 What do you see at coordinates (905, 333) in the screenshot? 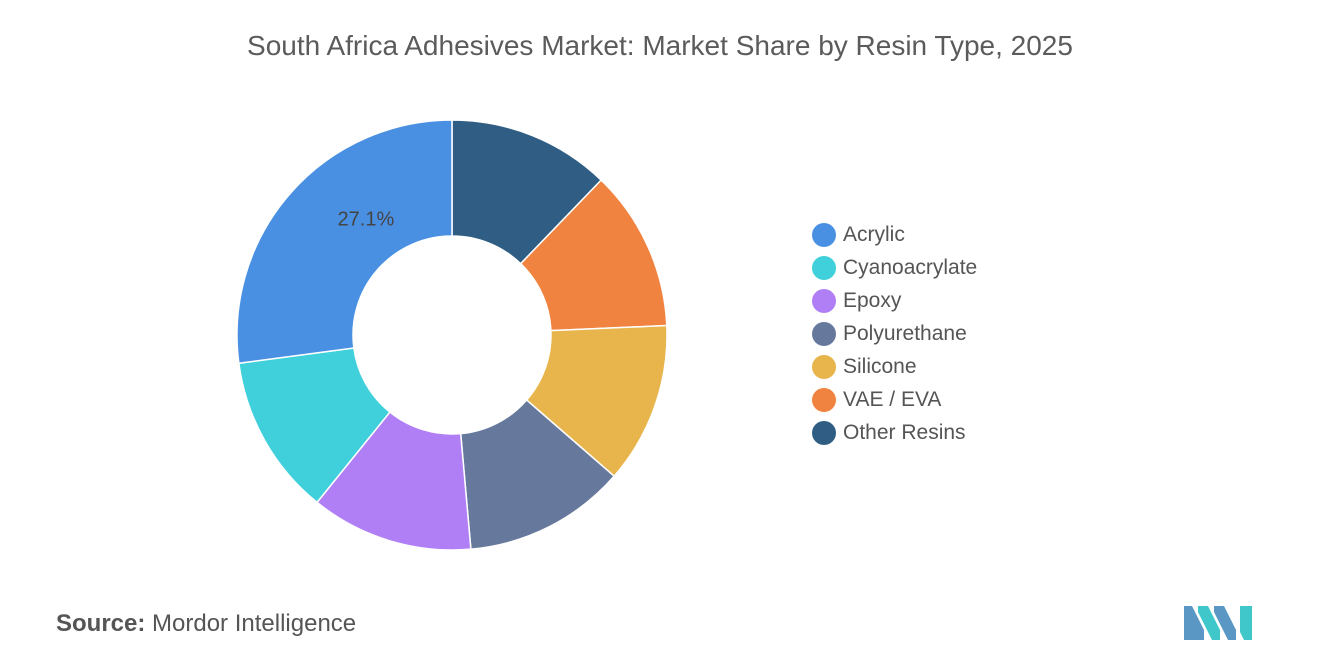
I see `legend-label: Polyurethane` at bounding box center [905, 333].